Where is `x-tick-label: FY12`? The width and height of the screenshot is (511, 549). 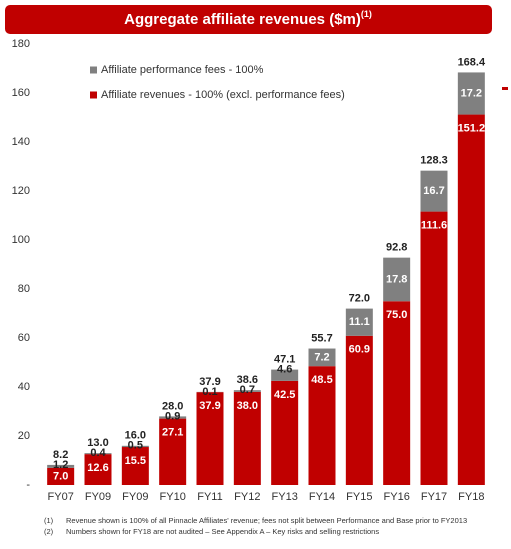 x-tick-label: FY12 is located at coordinates (247, 497).